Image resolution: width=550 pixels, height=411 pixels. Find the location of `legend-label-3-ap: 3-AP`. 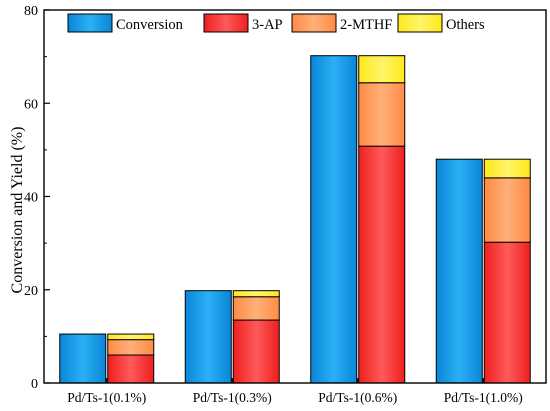

legend-label-3-ap: 3-AP is located at coordinates (267, 25).